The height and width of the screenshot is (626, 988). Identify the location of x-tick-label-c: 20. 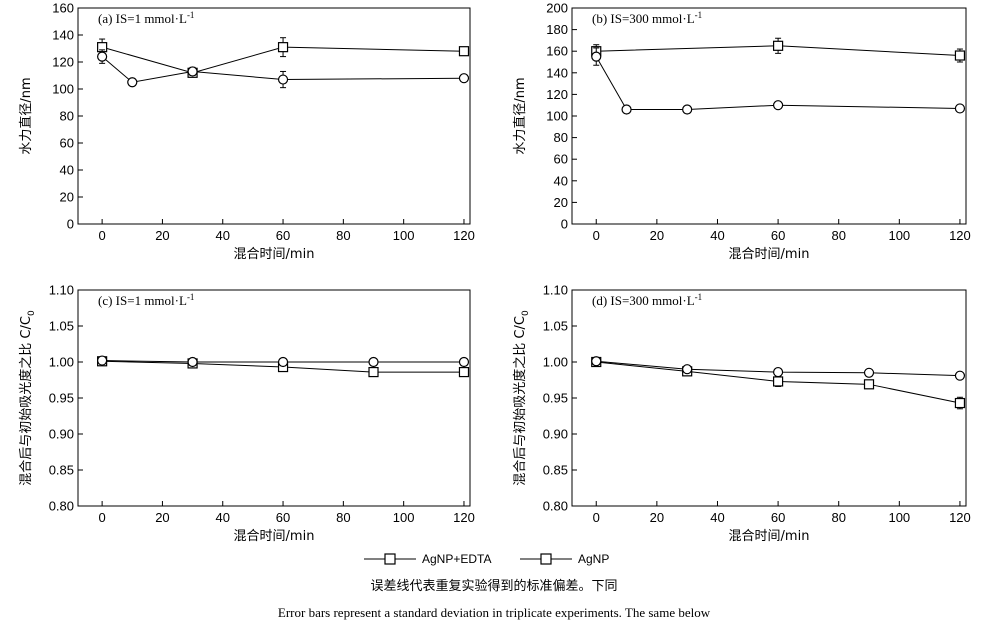
(162, 517).